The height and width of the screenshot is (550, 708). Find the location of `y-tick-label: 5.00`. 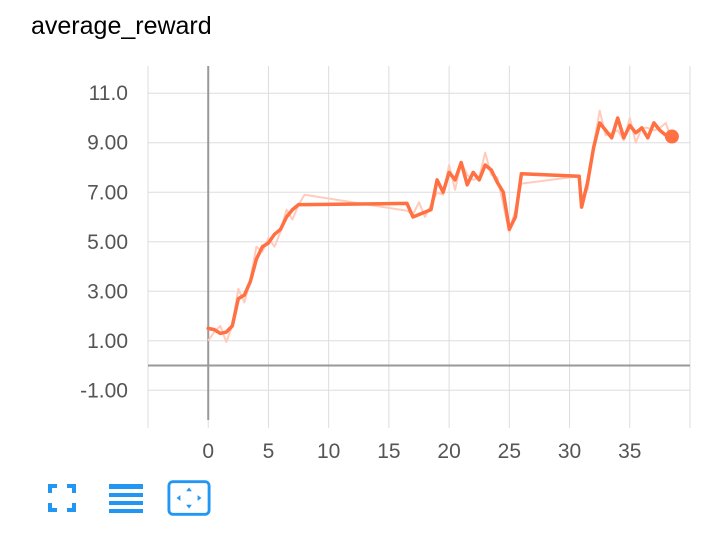

y-tick-label: 5.00 is located at coordinates (107, 242).